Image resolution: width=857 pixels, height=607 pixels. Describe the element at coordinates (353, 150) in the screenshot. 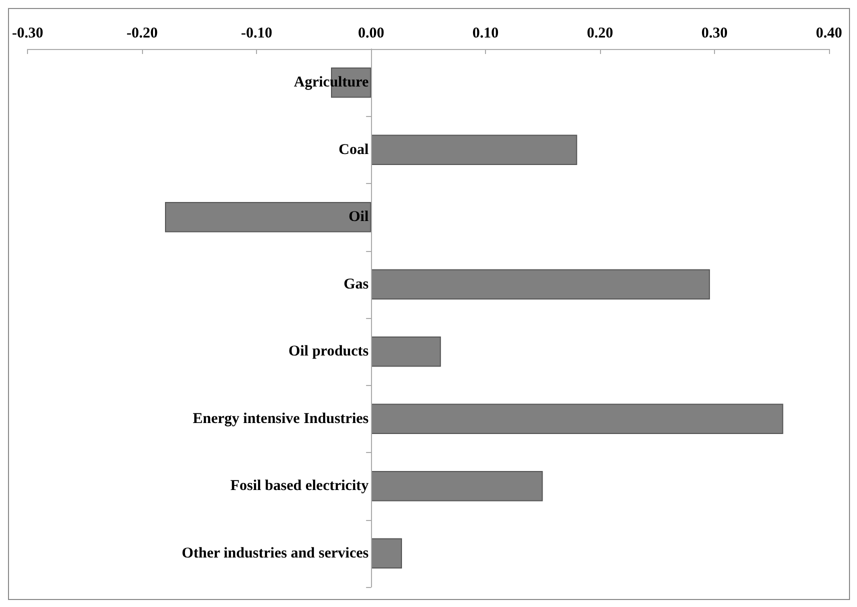

I see `y-tick-label: Coal` at that location.